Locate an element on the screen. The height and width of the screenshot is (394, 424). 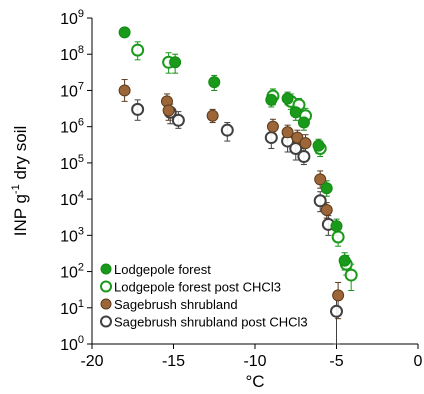
y-axis-label-unit: dry soil is located at coordinates (20, 155).